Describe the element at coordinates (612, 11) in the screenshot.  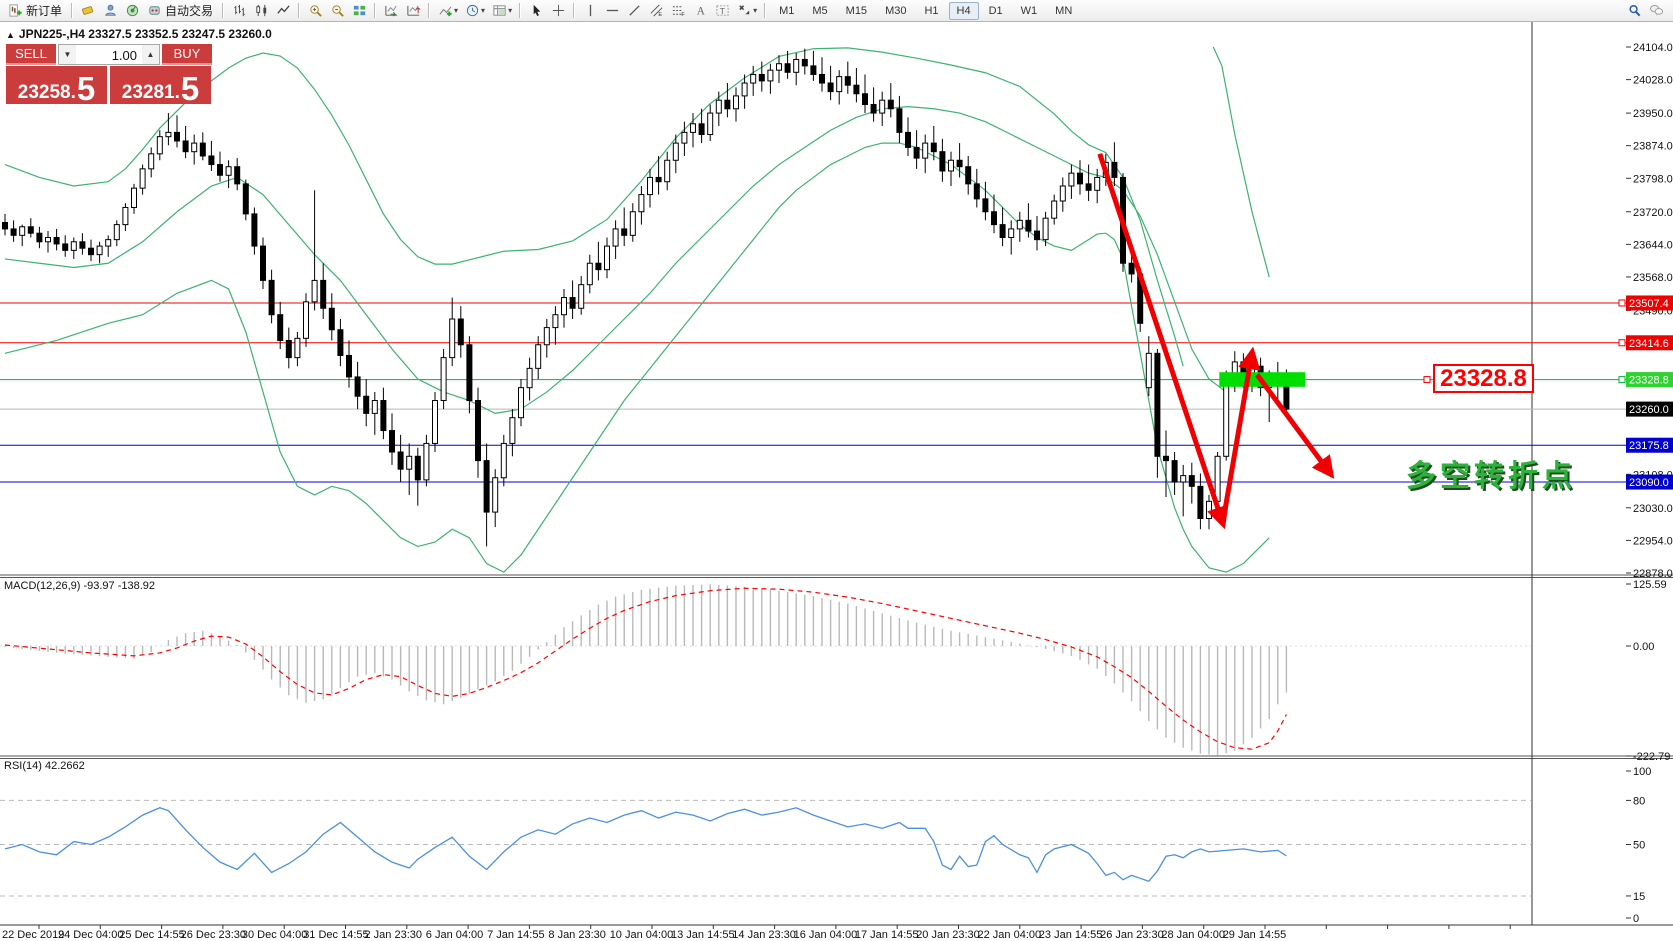
I see `horizontal-line-icon` at that location.